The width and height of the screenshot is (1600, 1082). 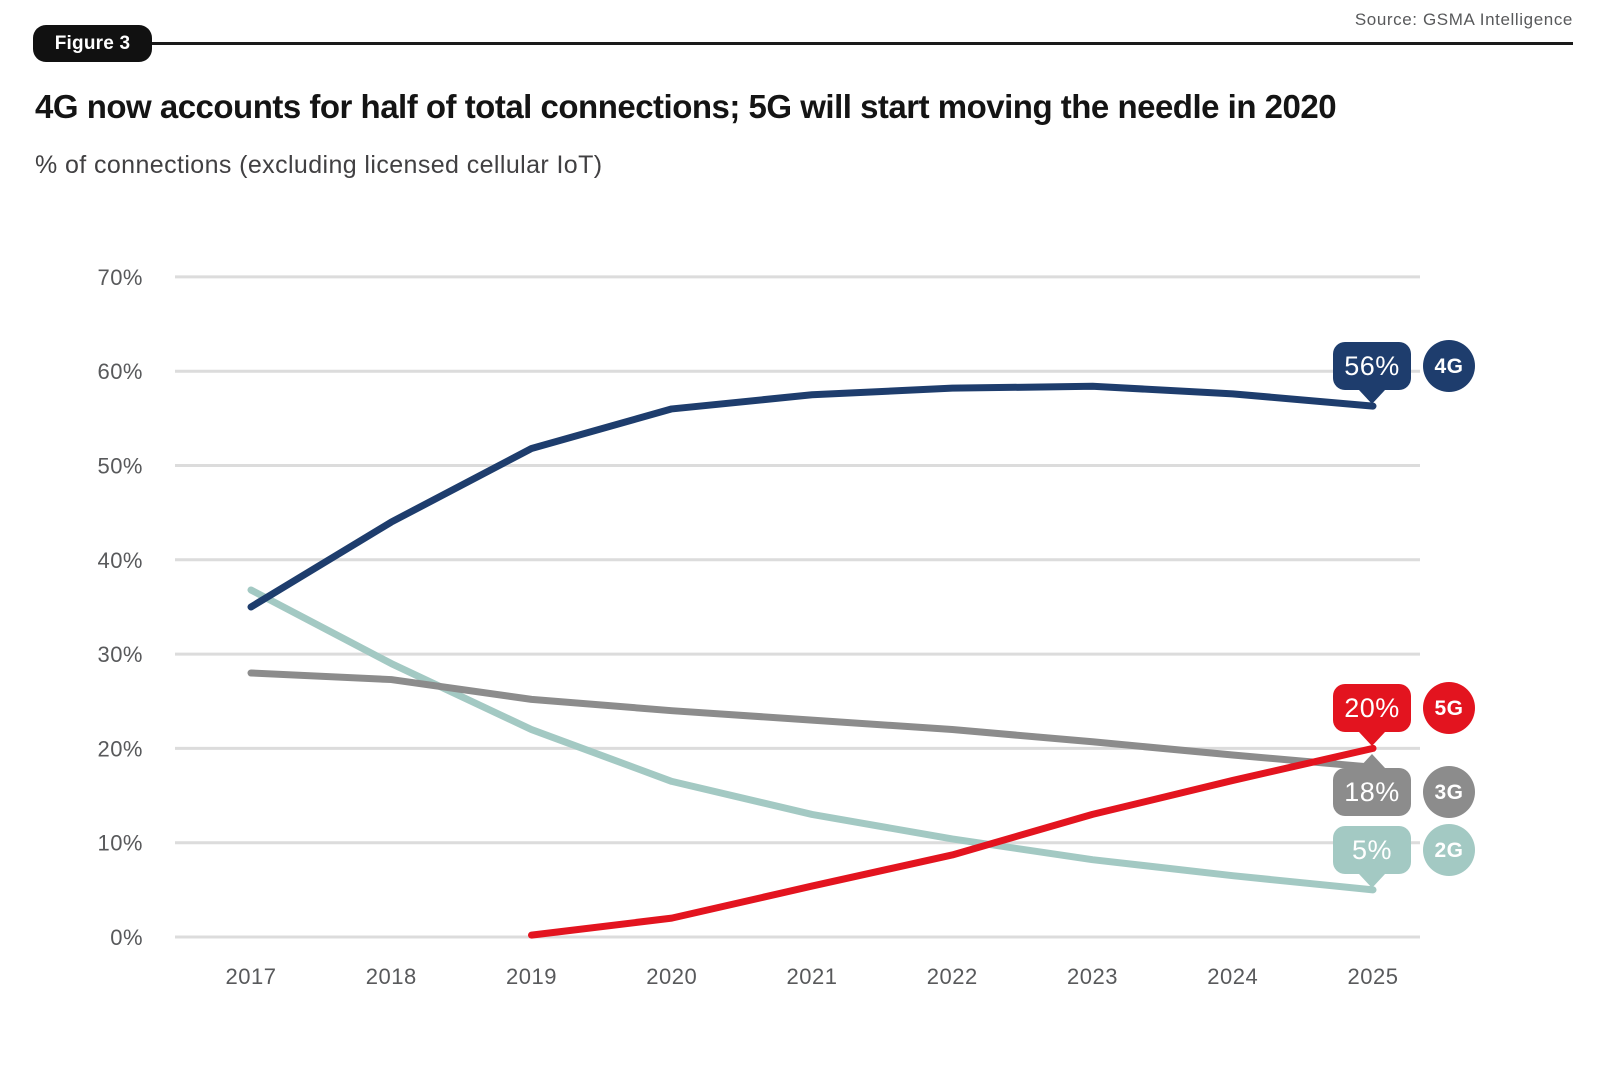 What do you see at coordinates (1373, 976) in the screenshot?
I see `x-tick-label: 2025` at bounding box center [1373, 976].